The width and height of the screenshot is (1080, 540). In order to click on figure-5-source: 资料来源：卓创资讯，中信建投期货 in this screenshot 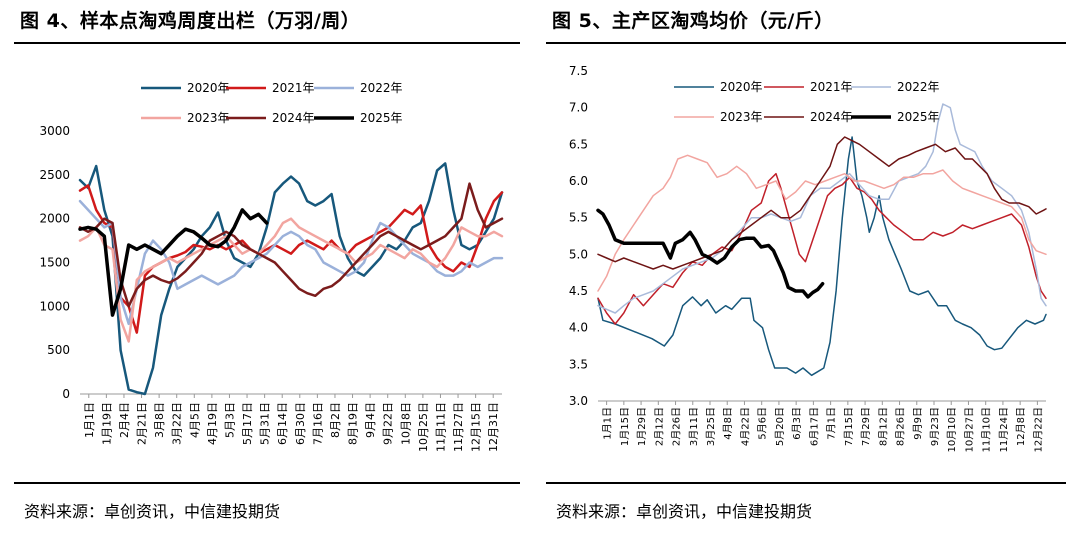, I will do `click(684, 511)`.